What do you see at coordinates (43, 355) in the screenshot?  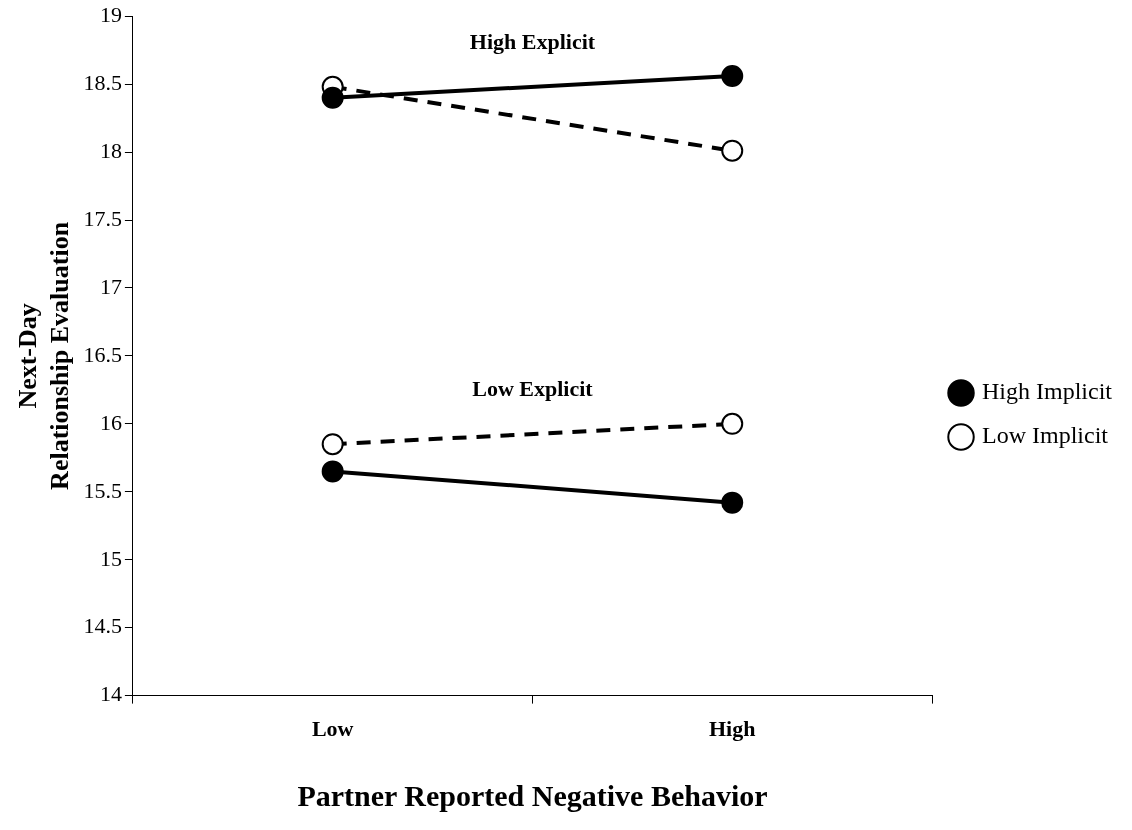 I see `y-axis-title: Next-Day Relationship Evaluation` at bounding box center [43, 355].